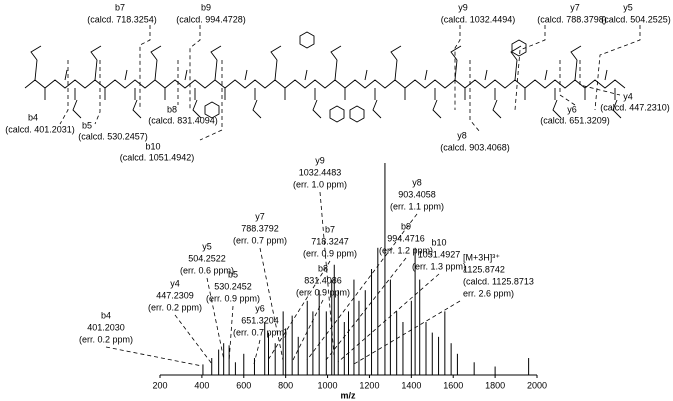 This screenshot has width=673, height=401. I want to click on peak-label: (err. 0.2 ppm), so click(175, 307).